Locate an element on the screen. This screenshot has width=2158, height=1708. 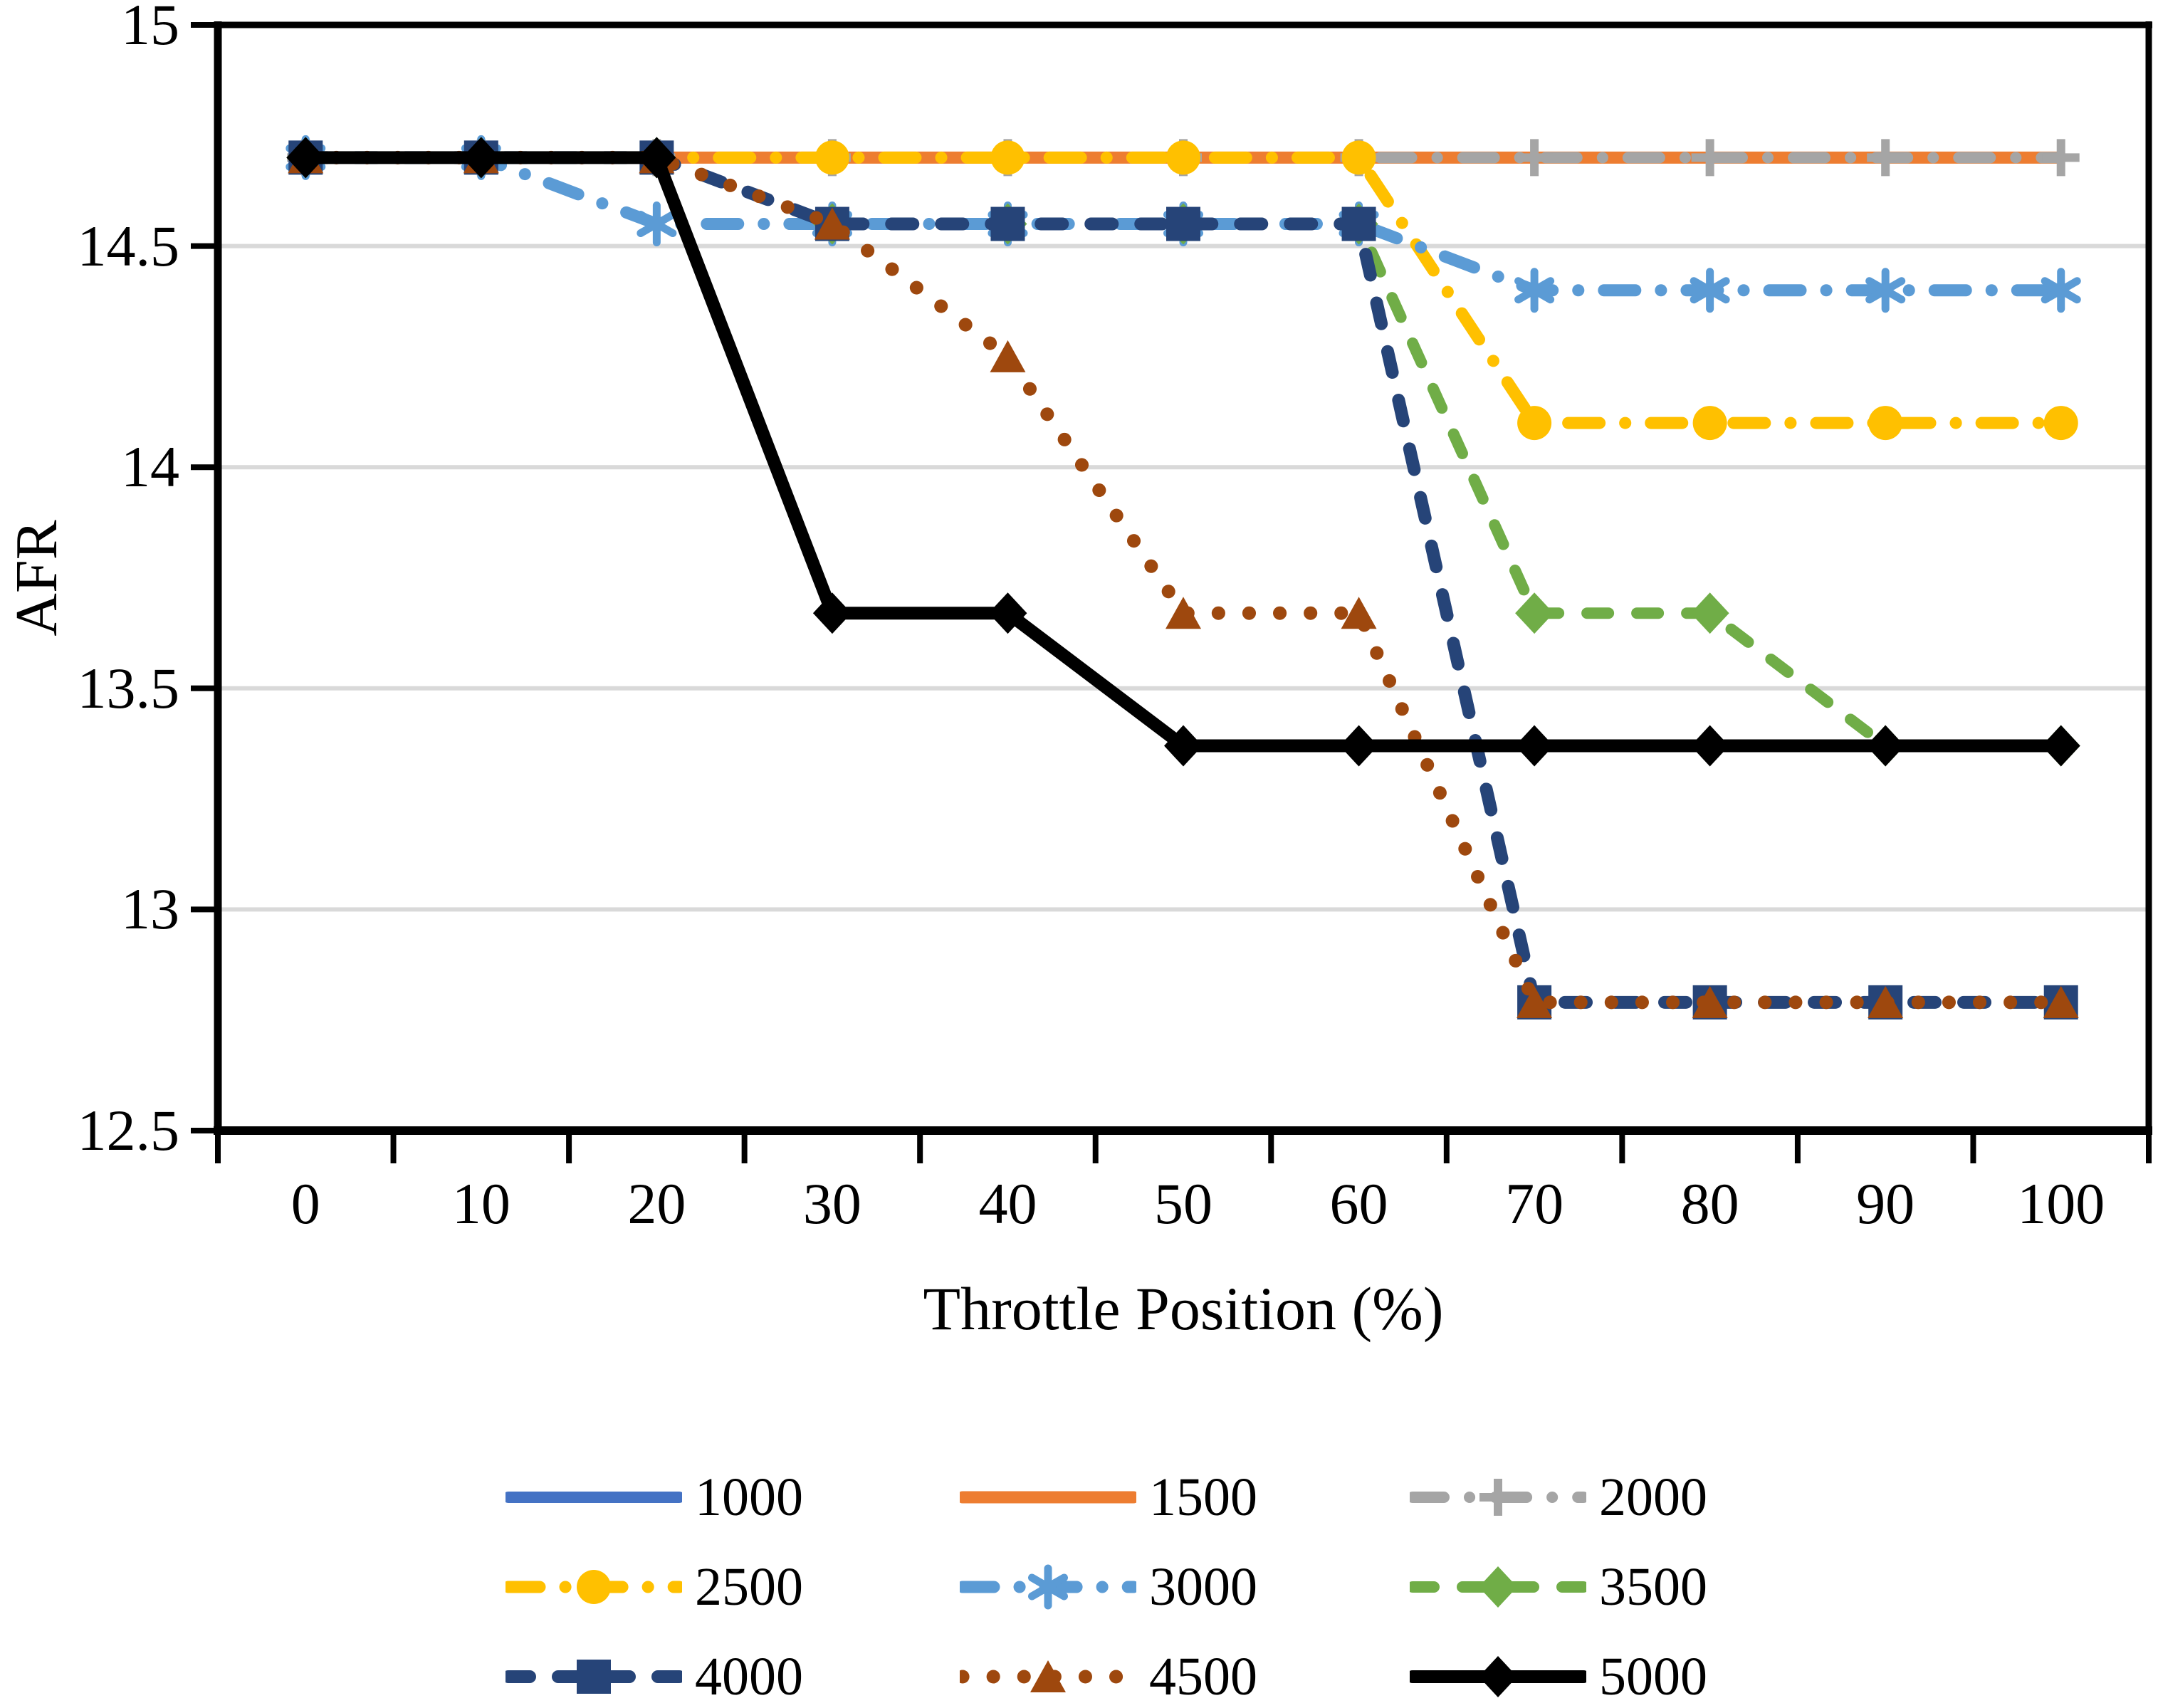
x-tick-label: 100 is located at coordinates (2061, 1203).